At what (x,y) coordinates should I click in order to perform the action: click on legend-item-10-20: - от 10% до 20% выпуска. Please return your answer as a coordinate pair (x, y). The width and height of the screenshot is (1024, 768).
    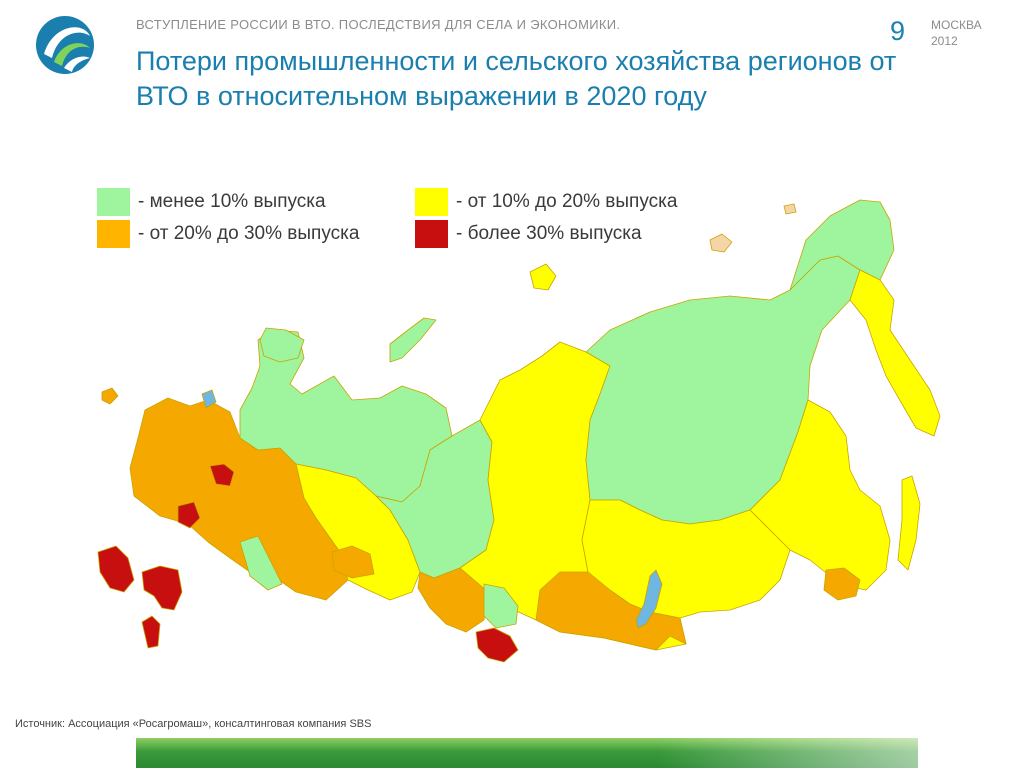
    Looking at the image, I should click on (546, 202).